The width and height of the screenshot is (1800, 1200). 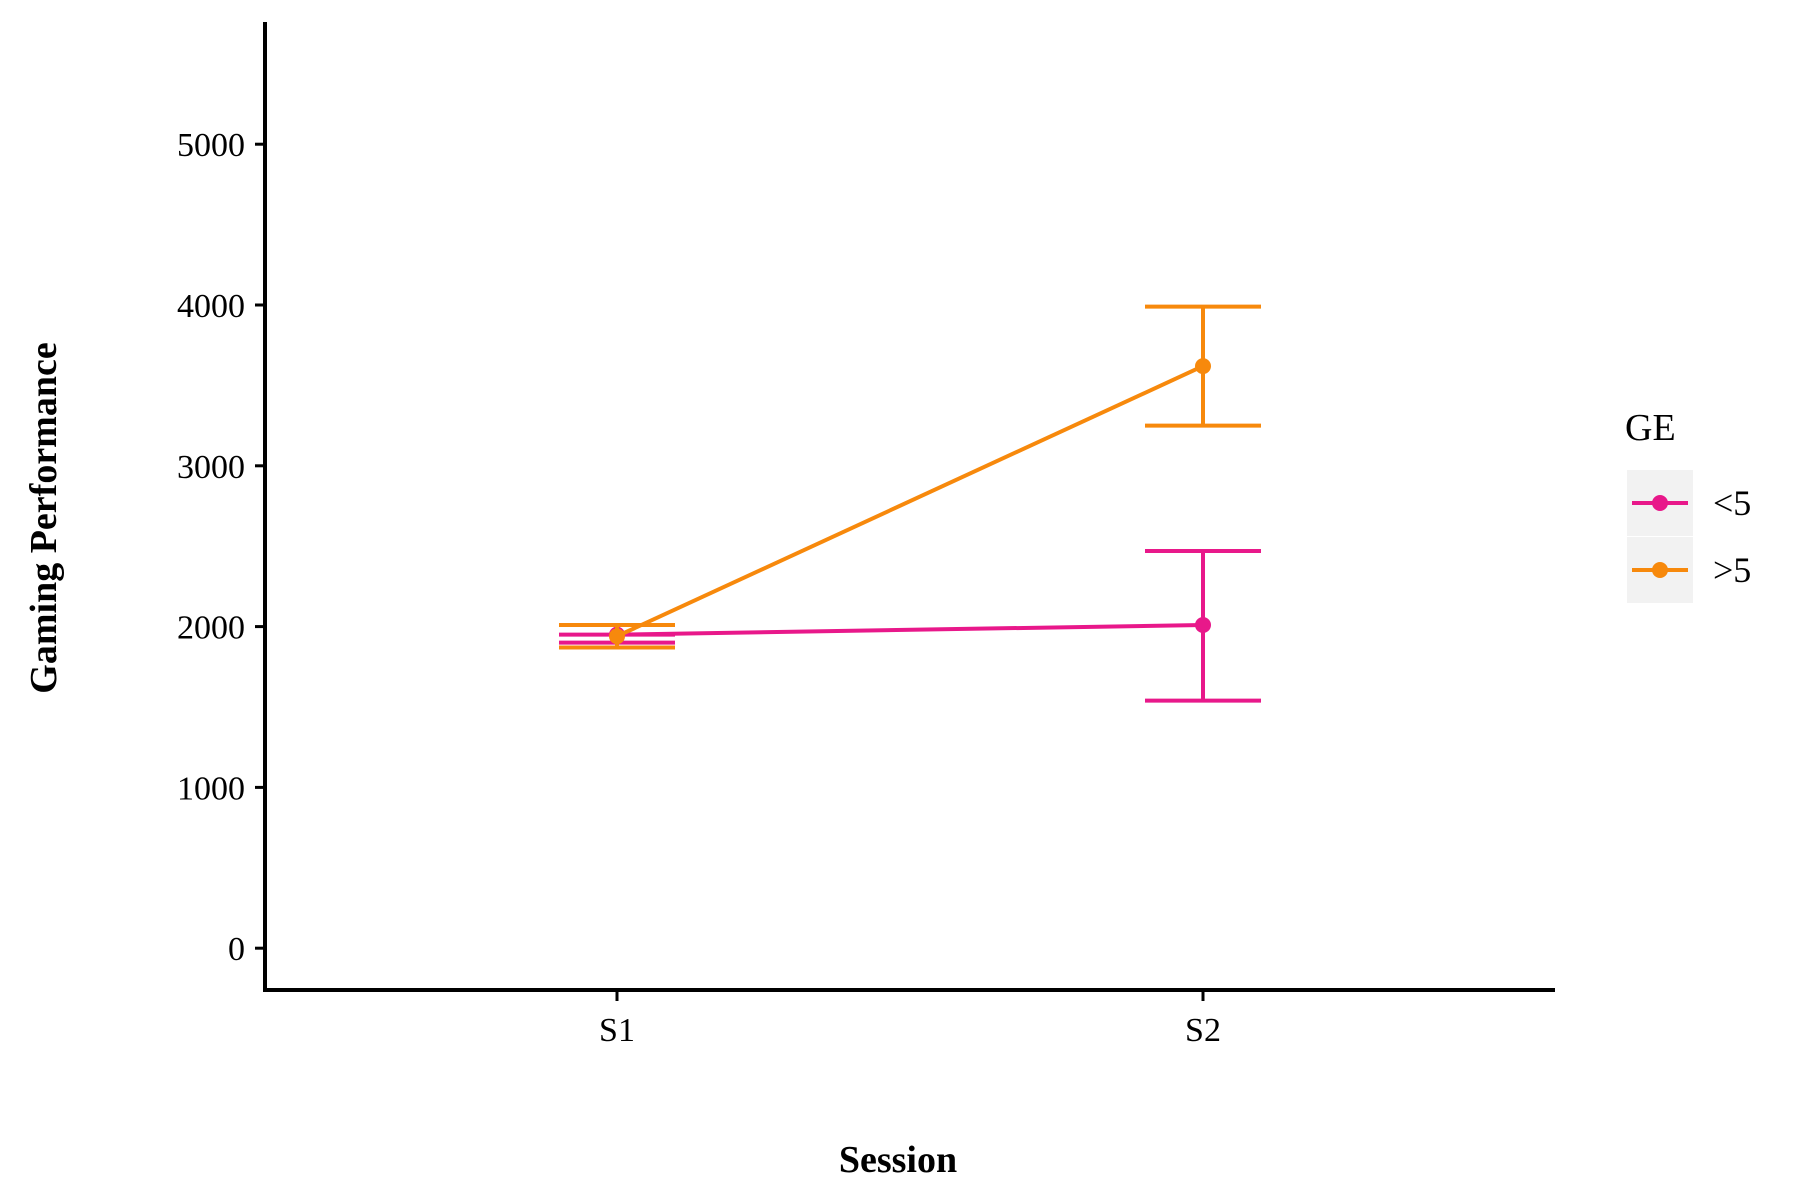 I want to click on plot-area, so click(x=910, y=503).